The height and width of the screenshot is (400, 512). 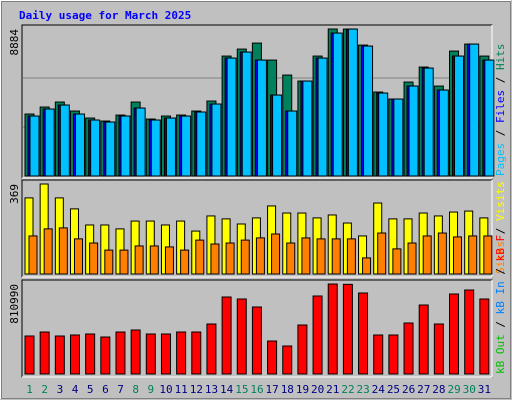 What do you see at coordinates (302, 389) in the screenshot?
I see `x-tick-label: 19` at bounding box center [302, 389].